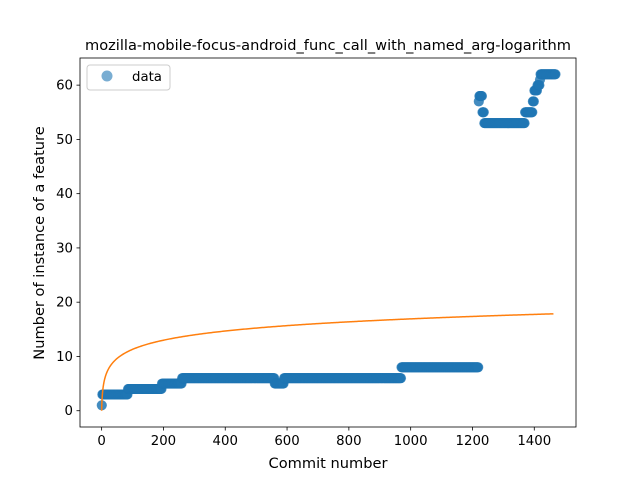 The image size is (640, 485). Describe the element at coordinates (128, 77) in the screenshot. I see `legend: data` at that location.